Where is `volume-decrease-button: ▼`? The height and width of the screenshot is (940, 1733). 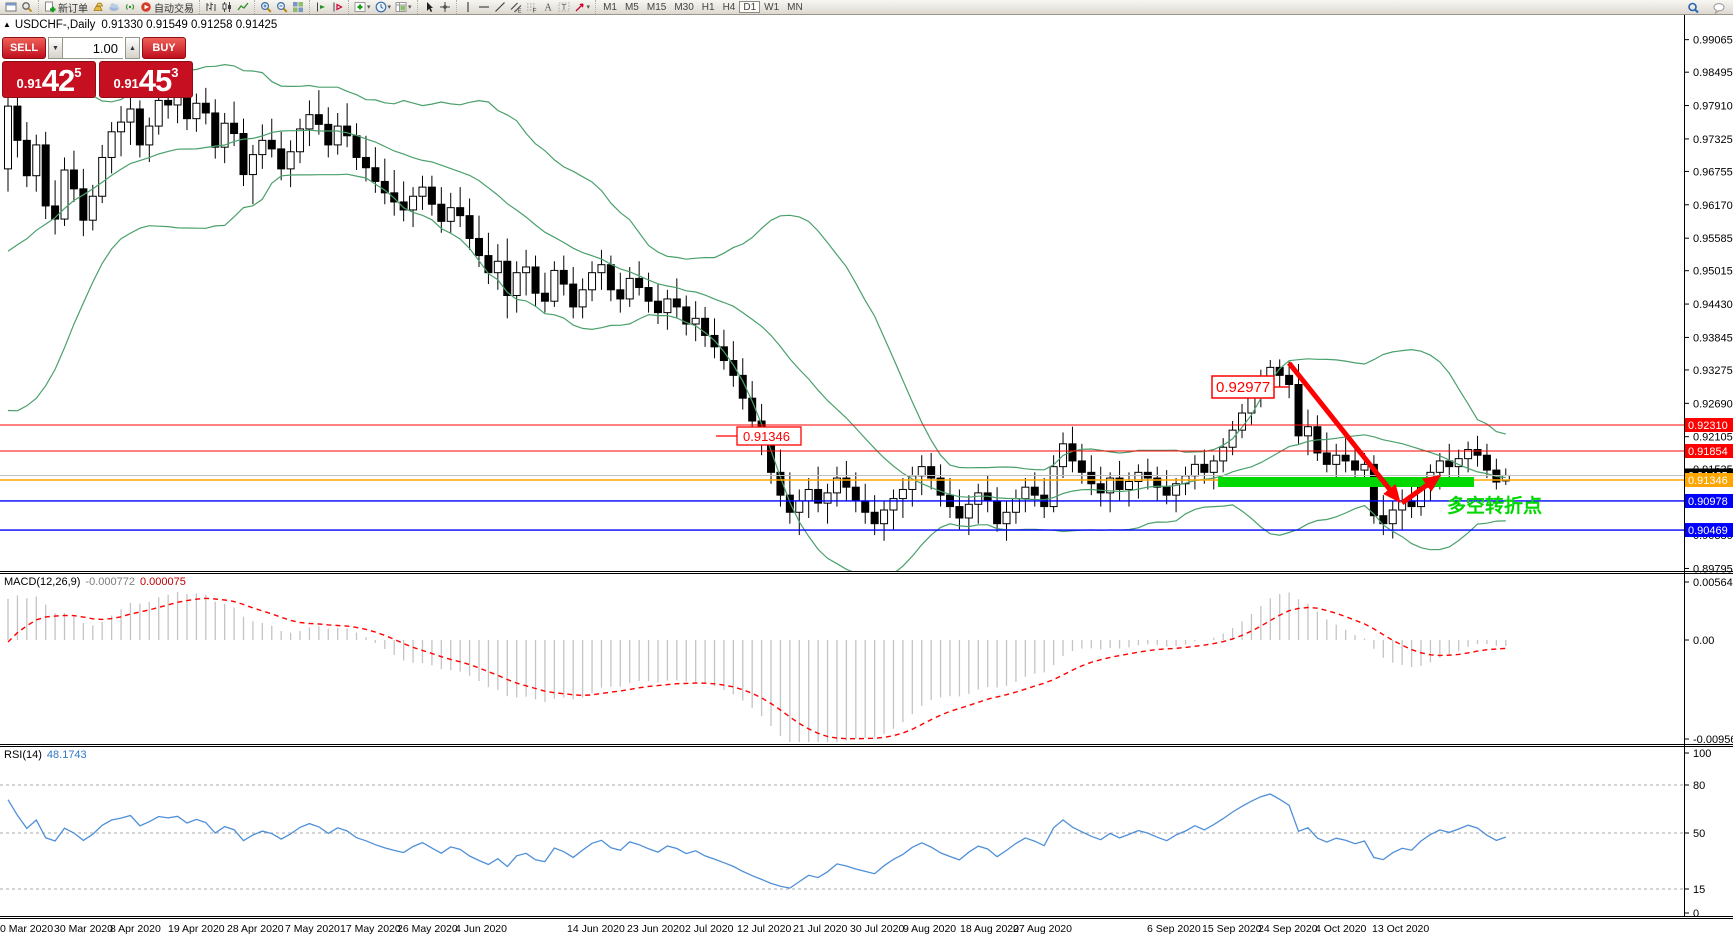
volume-decrease-button: ▼ is located at coordinates (55, 48).